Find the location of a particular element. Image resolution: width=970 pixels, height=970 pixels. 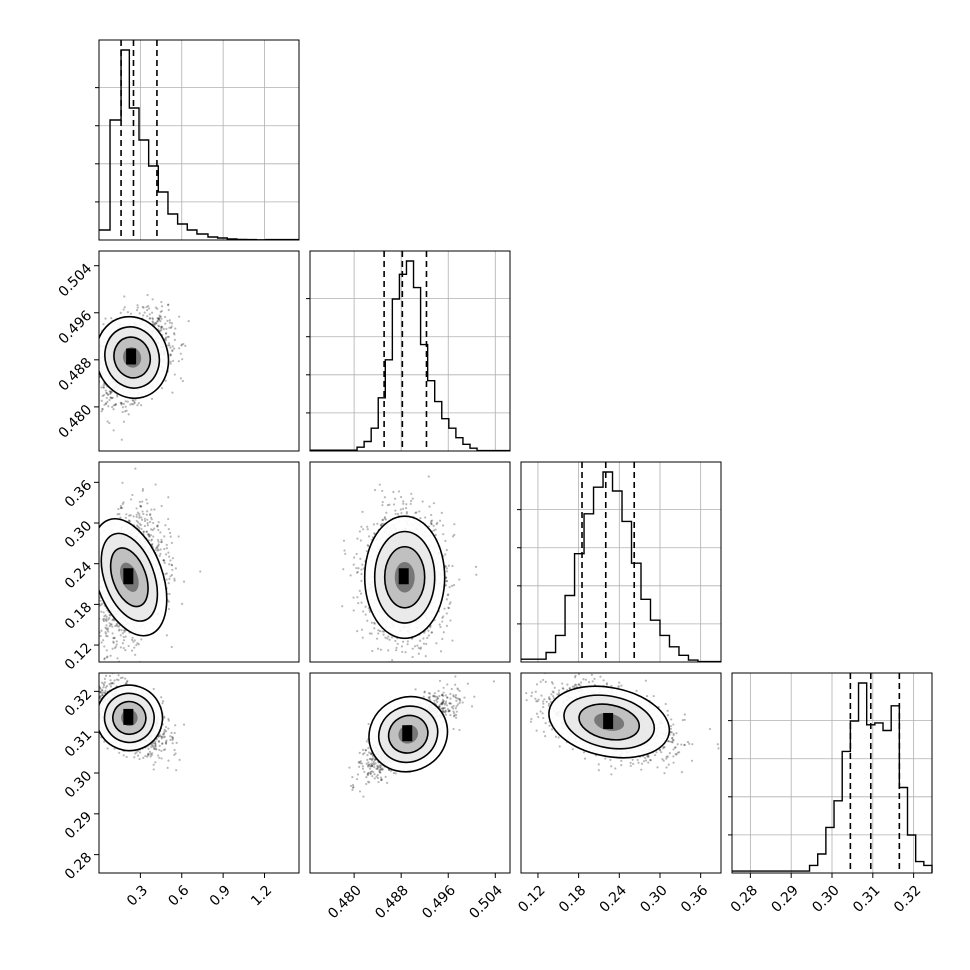

y-tick-label-2-2: 0.24 is located at coordinates (78, 575).